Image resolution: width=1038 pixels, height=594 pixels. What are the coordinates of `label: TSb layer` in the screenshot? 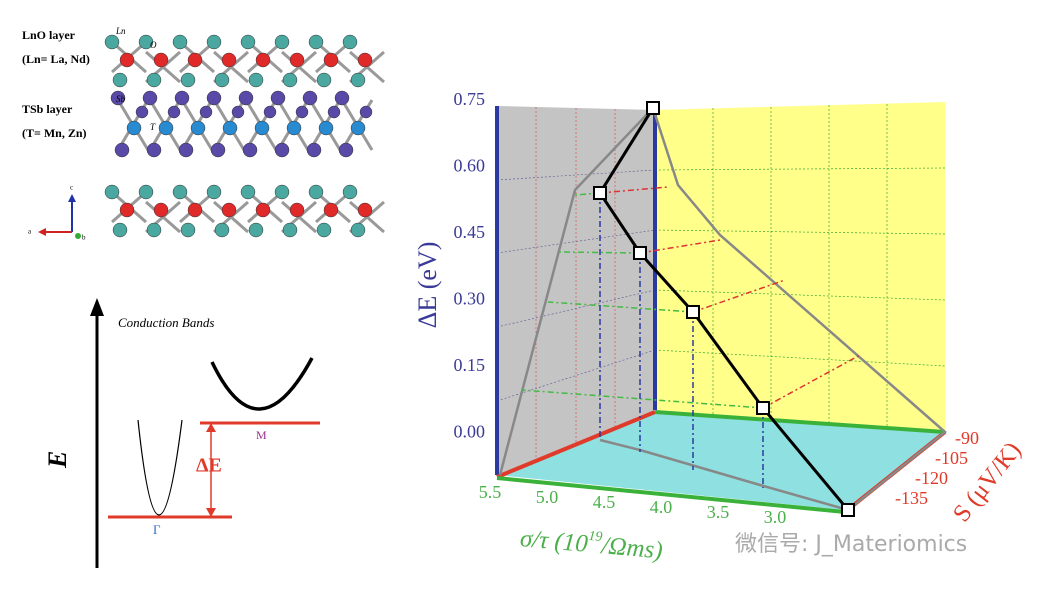 It's located at (47, 109).